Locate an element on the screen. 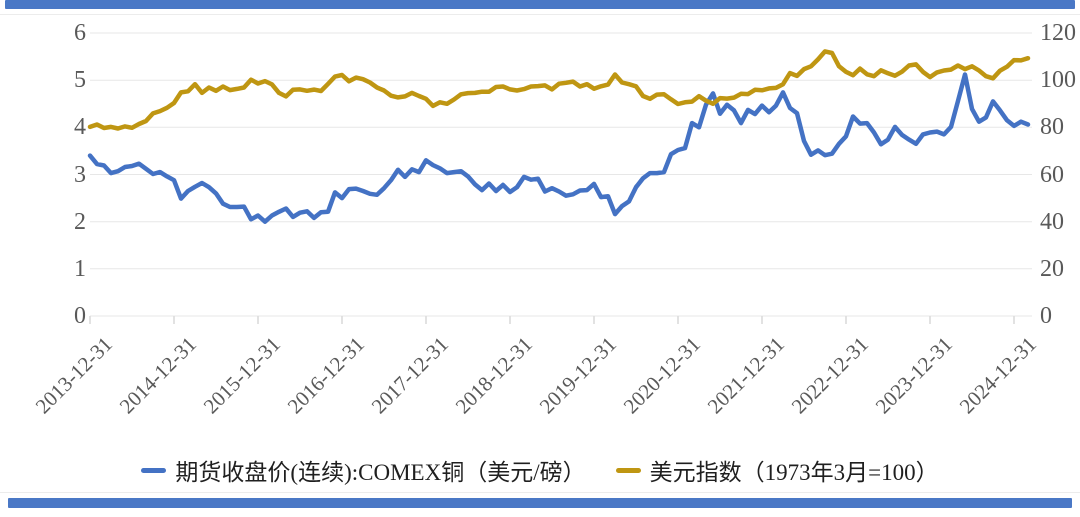 This screenshot has height=517, width=1080. dxy-line-swatch is located at coordinates (628, 470).